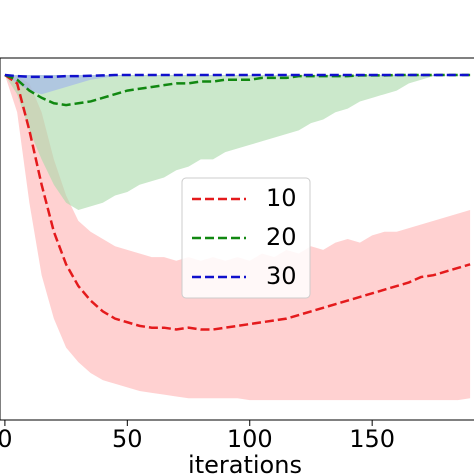 The height and width of the screenshot is (474, 474). I want to click on x-tick-label: 0, so click(6, 439).